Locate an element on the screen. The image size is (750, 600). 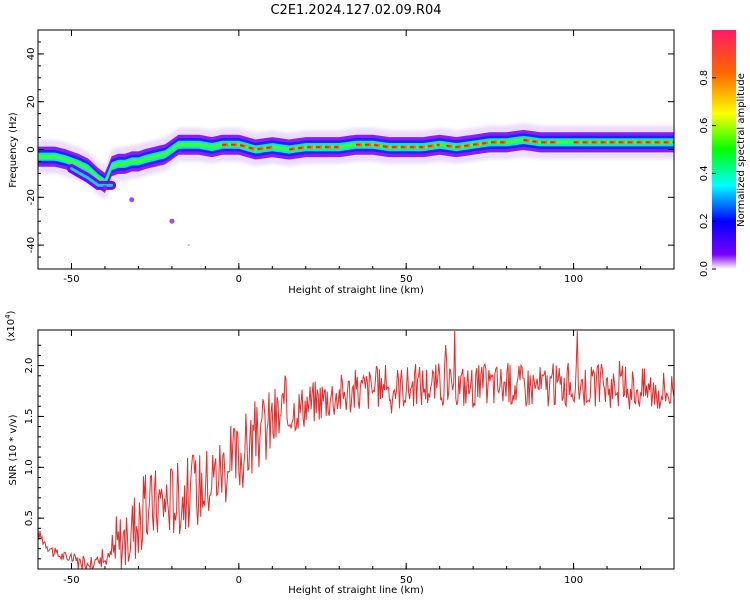
y-tick-label: 2.0 is located at coordinates (29, 366).